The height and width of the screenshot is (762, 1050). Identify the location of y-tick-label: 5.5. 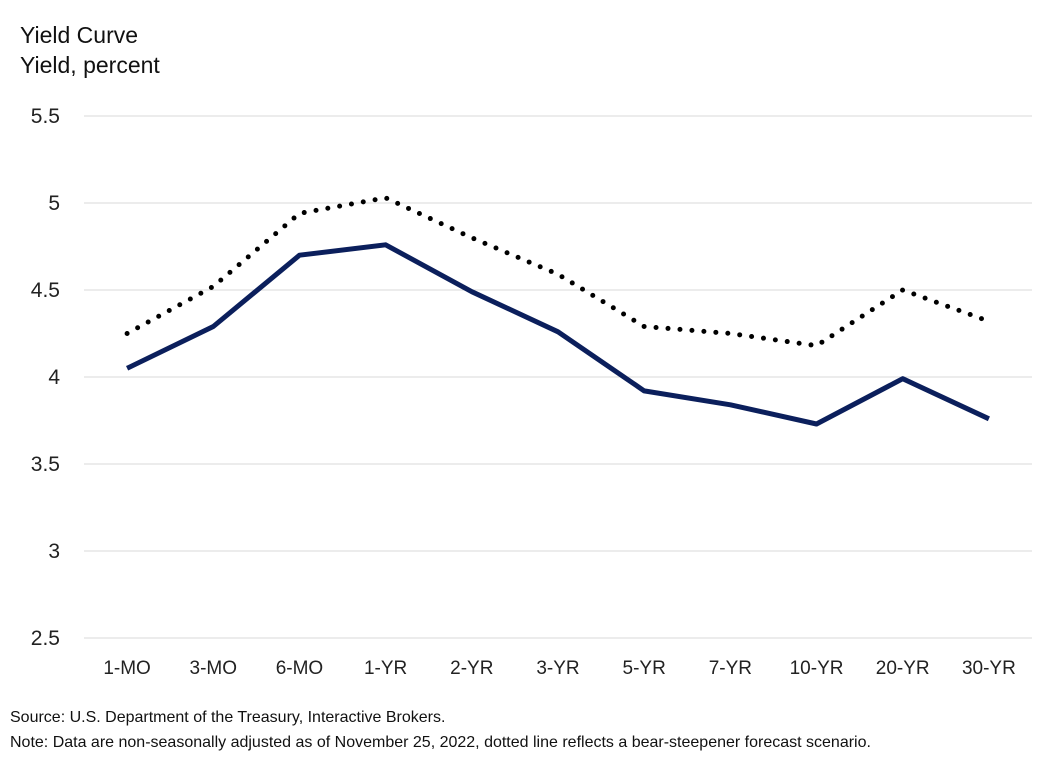
(45, 116).